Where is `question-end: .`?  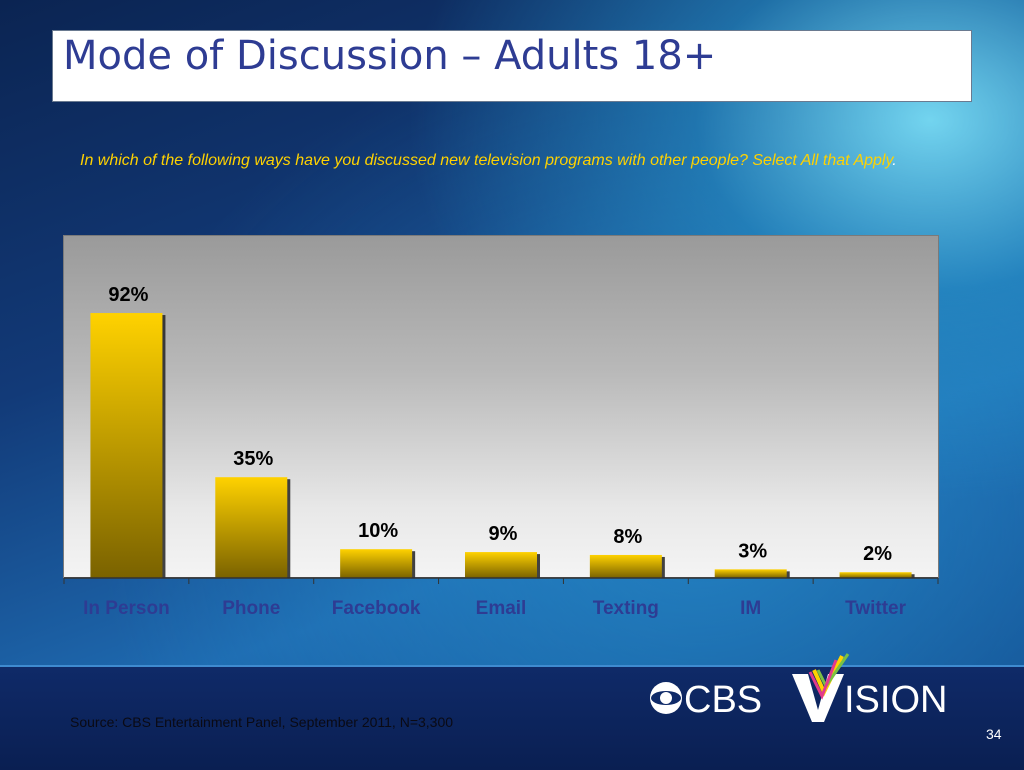
question-end: . is located at coordinates (894, 160).